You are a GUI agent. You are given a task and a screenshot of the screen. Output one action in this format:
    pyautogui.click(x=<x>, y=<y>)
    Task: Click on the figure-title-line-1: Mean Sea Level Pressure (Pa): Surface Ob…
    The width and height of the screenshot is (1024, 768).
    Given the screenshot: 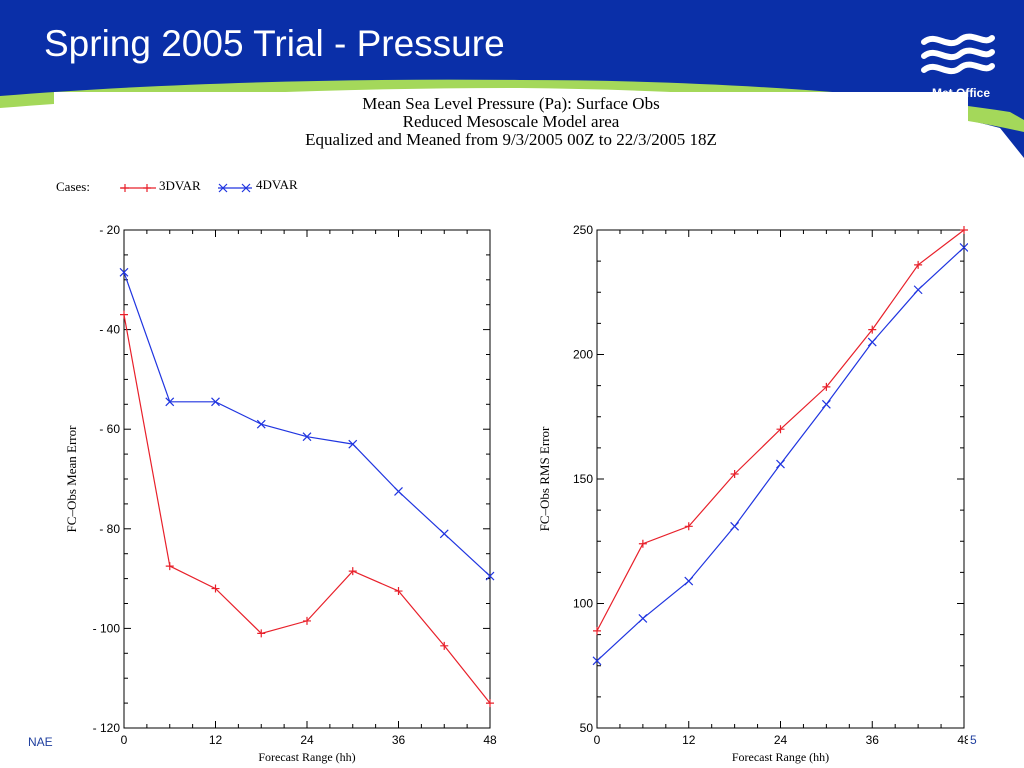 What is the action you would take?
    pyautogui.click(x=511, y=103)
    